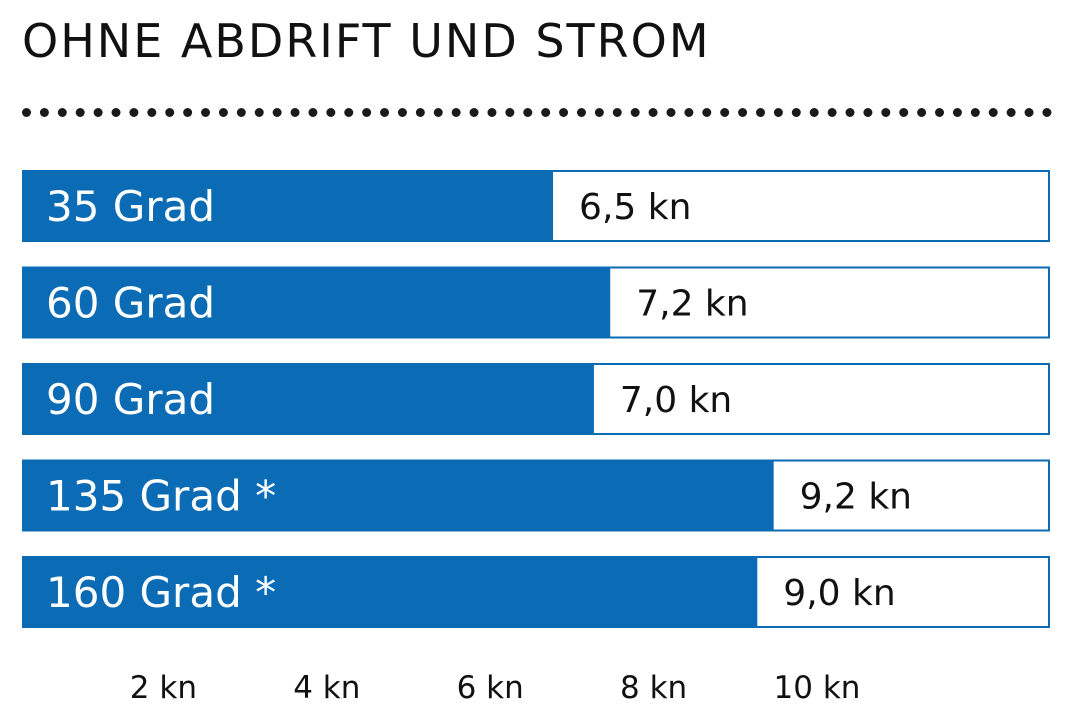 The width and height of the screenshot is (1068, 712). Describe the element at coordinates (326, 688) in the screenshot. I see `x-tick-label: 4 kn` at that location.